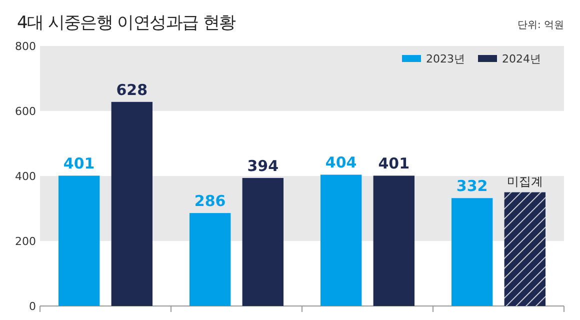 Image resolution: width=580 pixels, height=320 pixels. What do you see at coordinates (263, 165) in the screenshot?
I see `data-label: 394` at bounding box center [263, 165].